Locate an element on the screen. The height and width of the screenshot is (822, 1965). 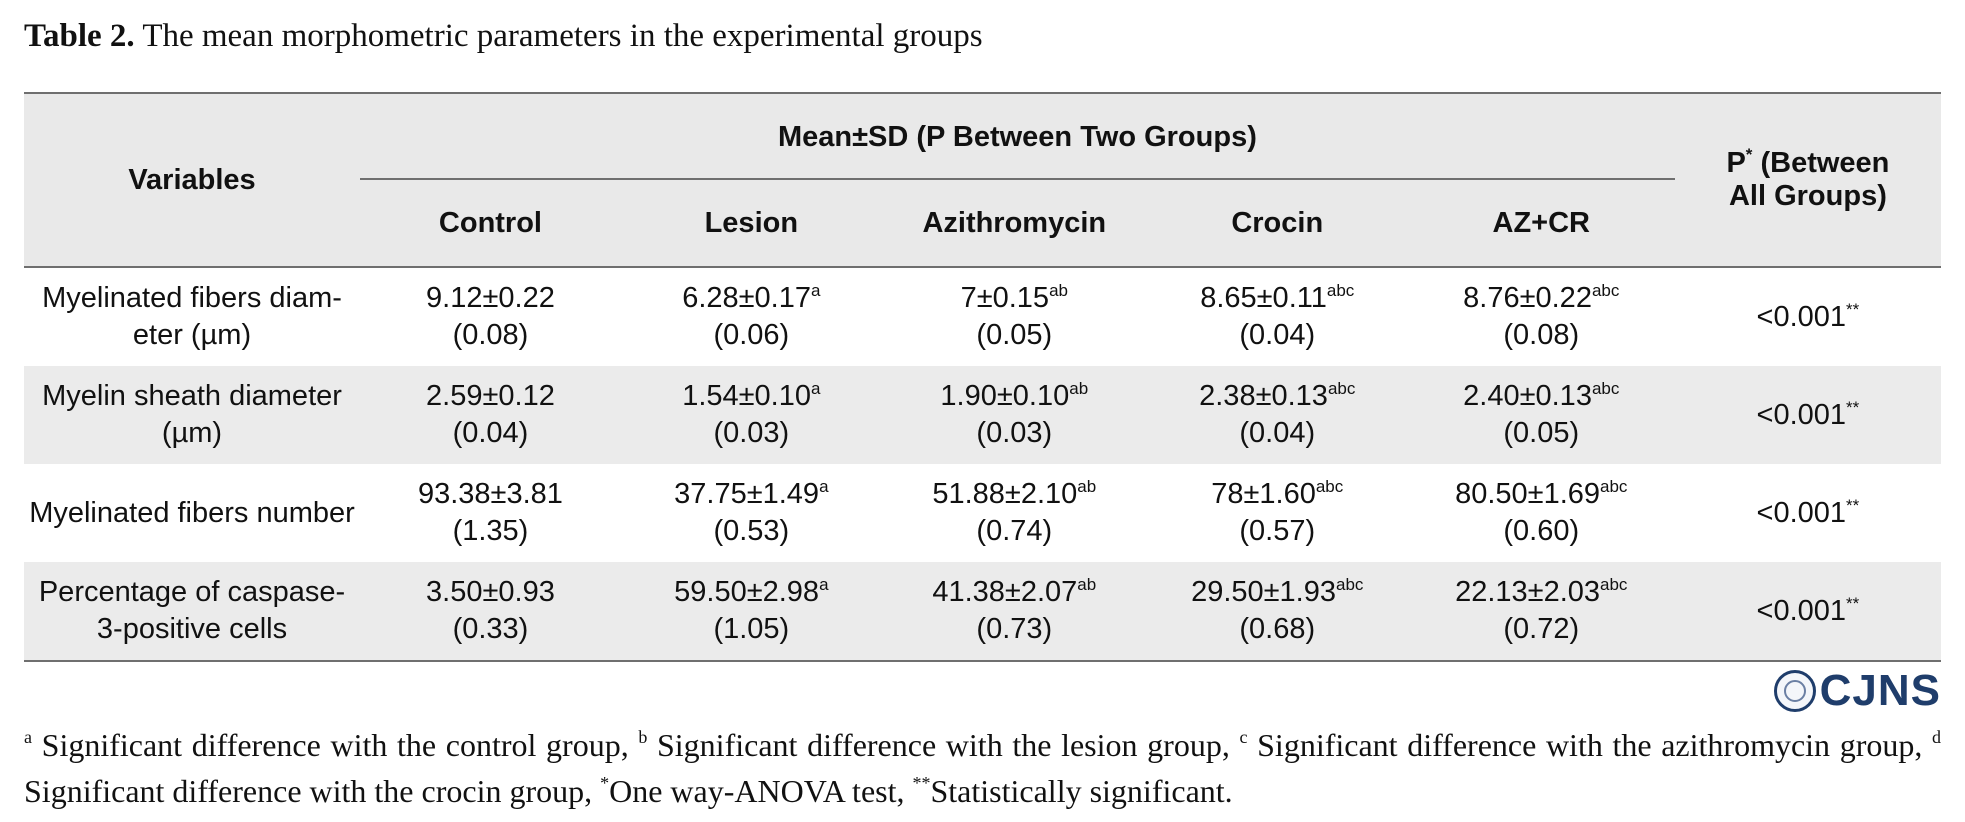
cell-p: (0.04) is located at coordinates (490, 433).